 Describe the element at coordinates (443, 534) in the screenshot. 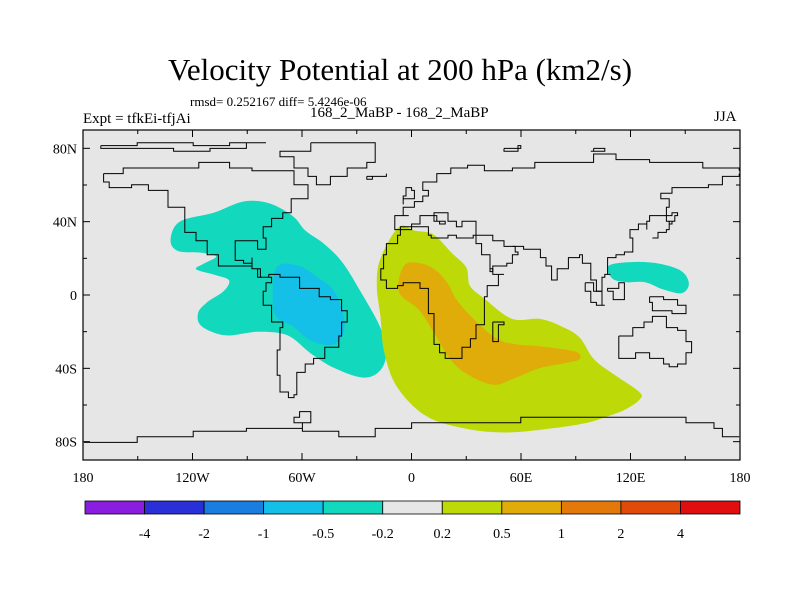

I see `colorbar-label: 0.2` at that location.